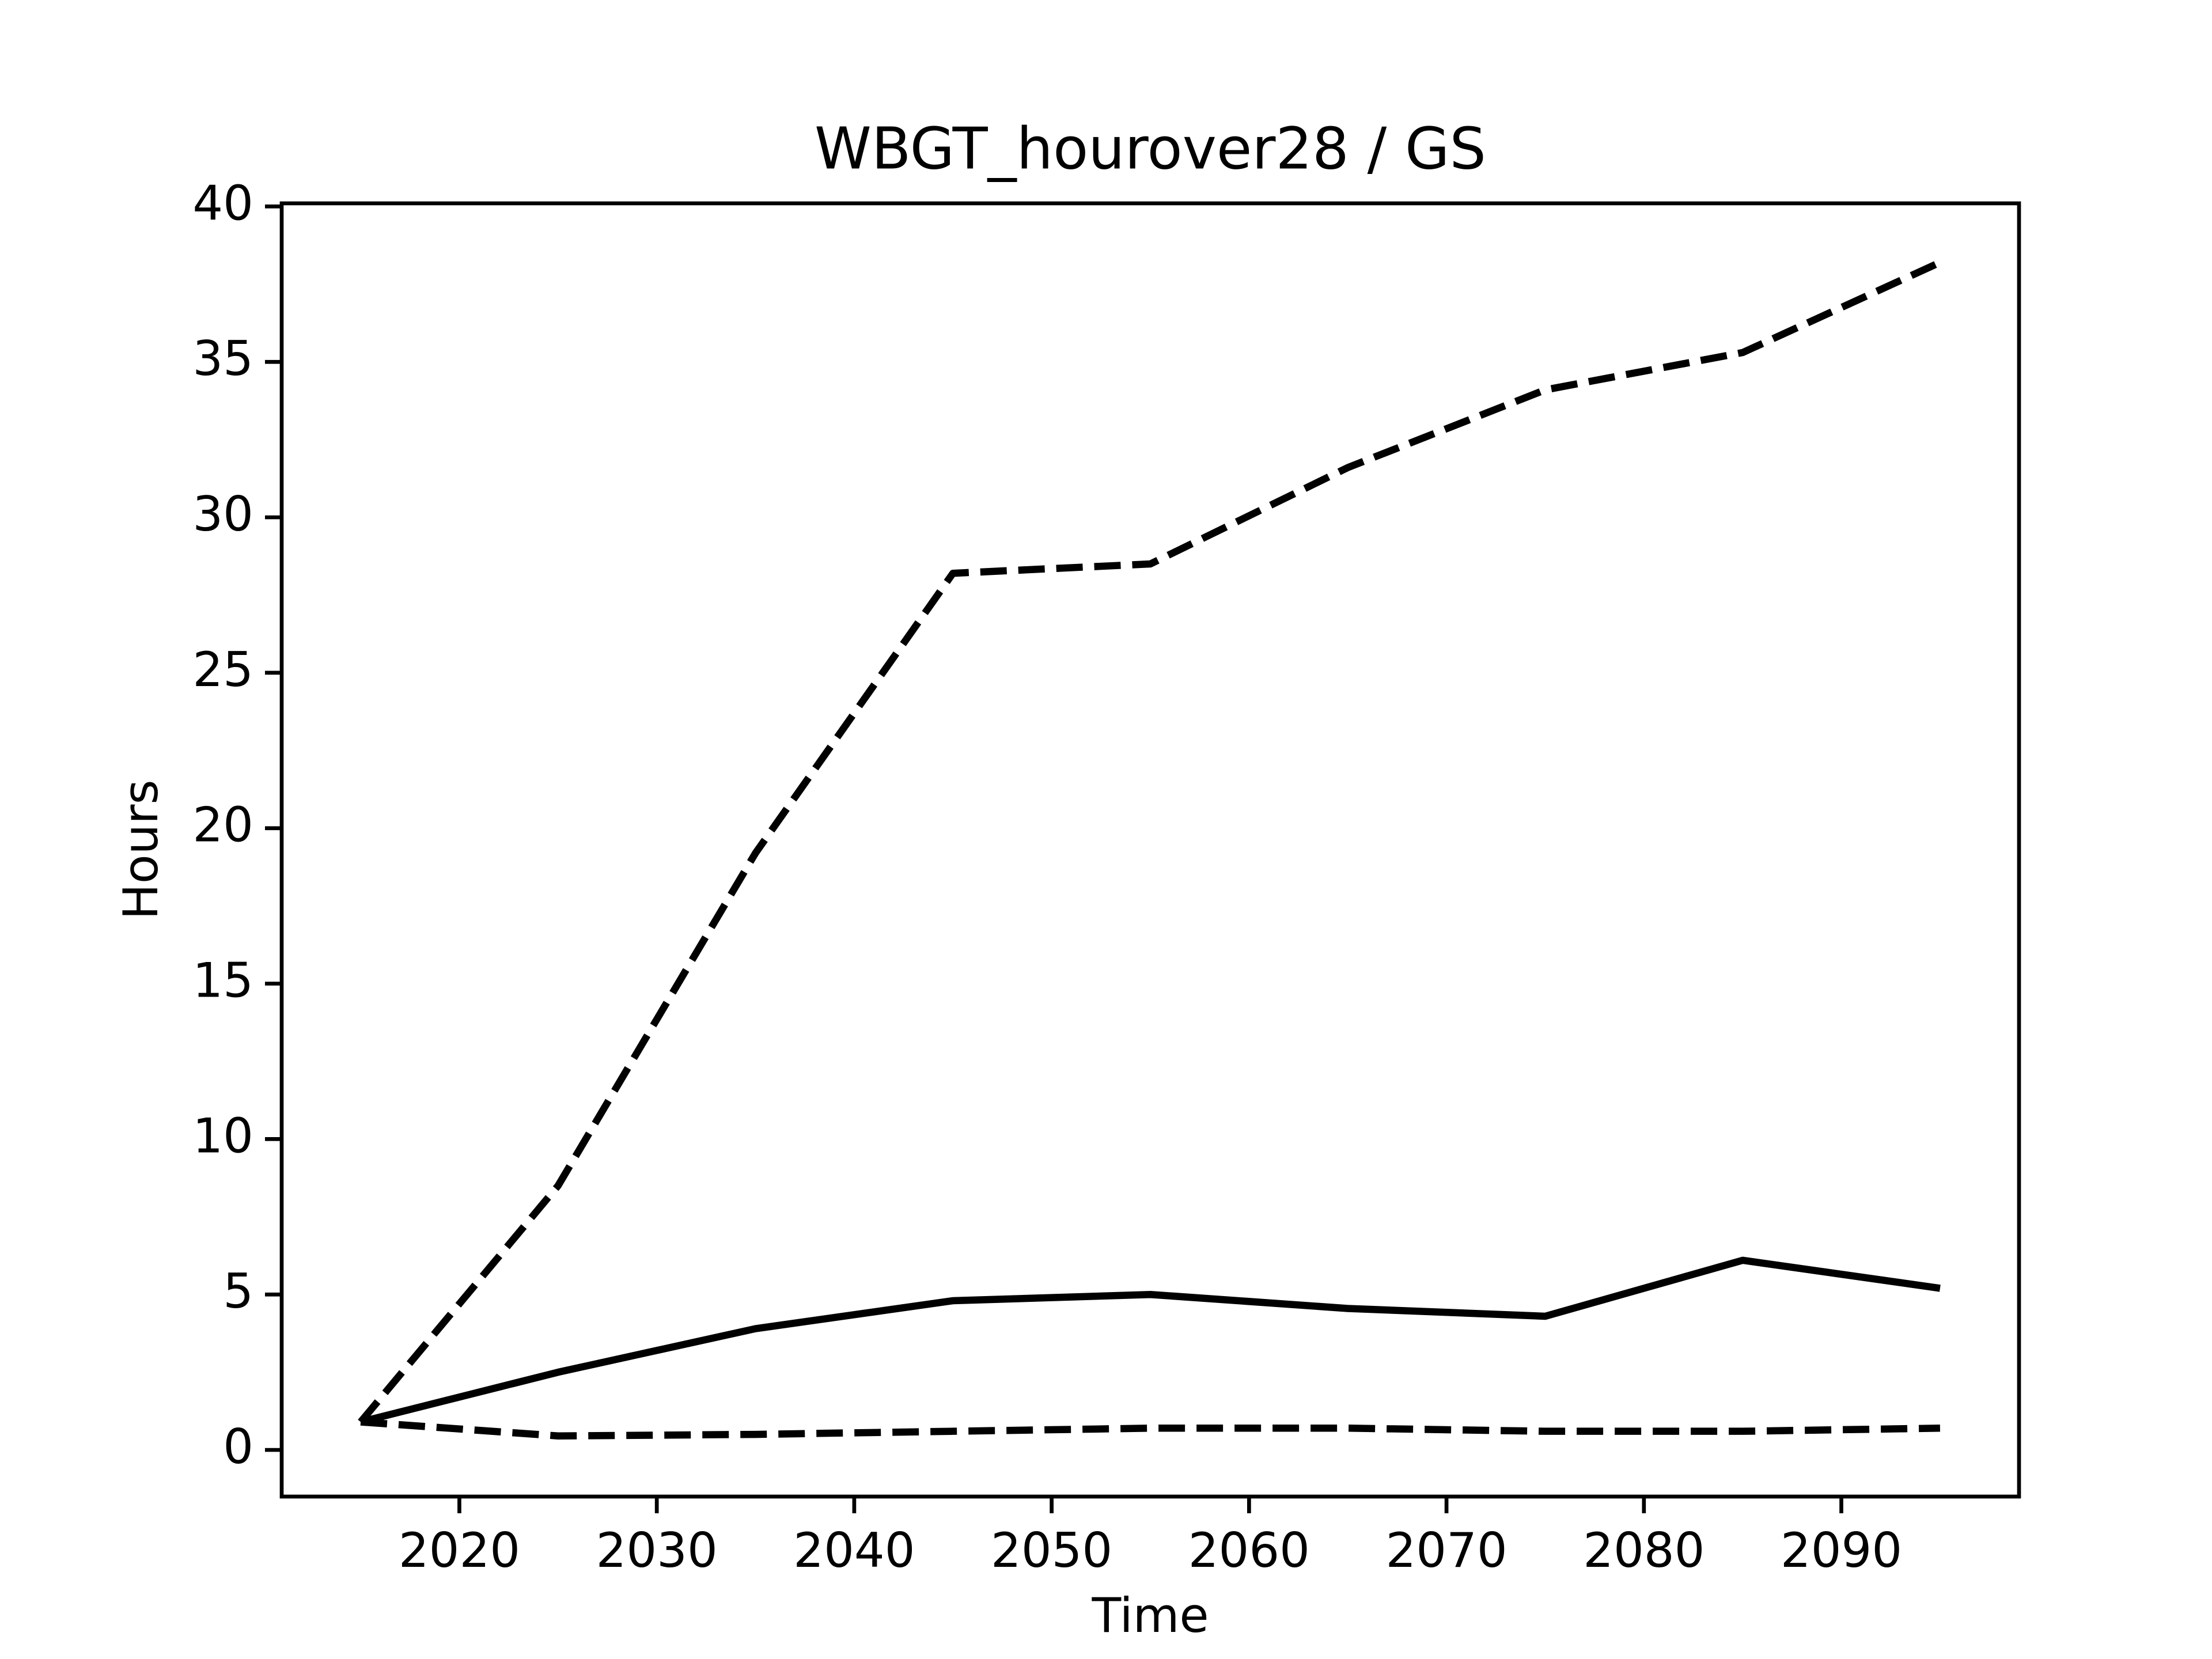 The height and width of the screenshot is (1659, 2212). Describe the element at coordinates (657, 1550) in the screenshot. I see `x-tick-label: 2030` at that location.